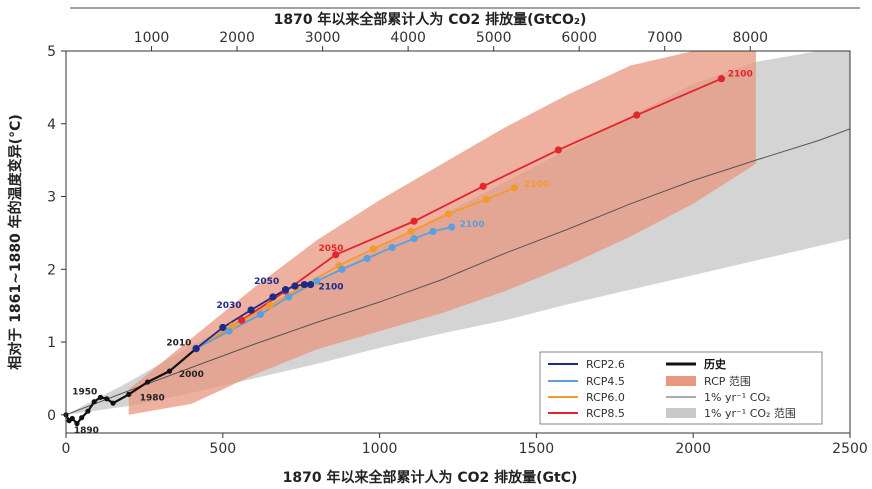 Image resolution: width=872 pixels, height=489 pixels. Describe the element at coordinates (451, 40) in the screenshot. I see `top-axis-ticks: 1000 2000 3000 4000 5000 6000 7000 8000` at that location.